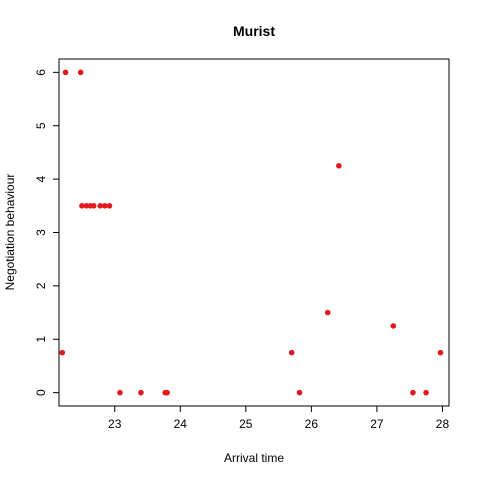  What do you see at coordinates (254, 31) in the screenshot?
I see `chart-title: Murist` at bounding box center [254, 31].